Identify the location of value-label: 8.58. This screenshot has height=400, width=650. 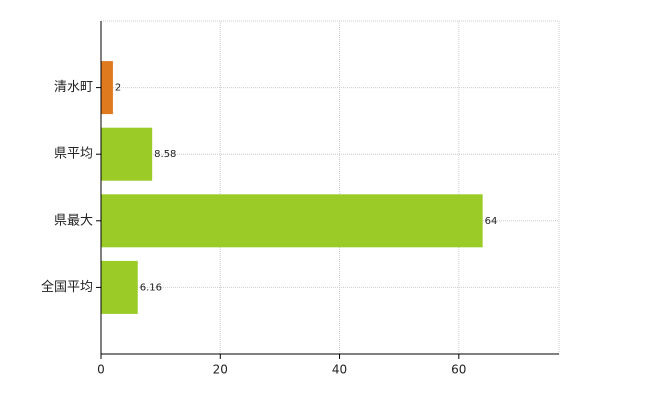
(165, 154).